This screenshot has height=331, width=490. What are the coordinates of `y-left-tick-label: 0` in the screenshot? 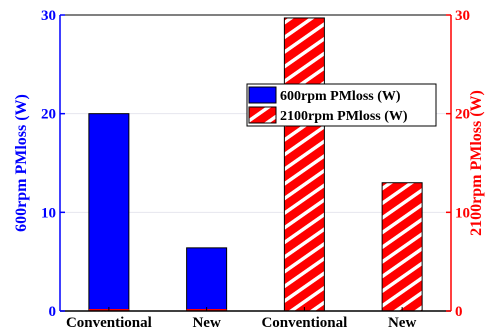 It's located at (53, 312).